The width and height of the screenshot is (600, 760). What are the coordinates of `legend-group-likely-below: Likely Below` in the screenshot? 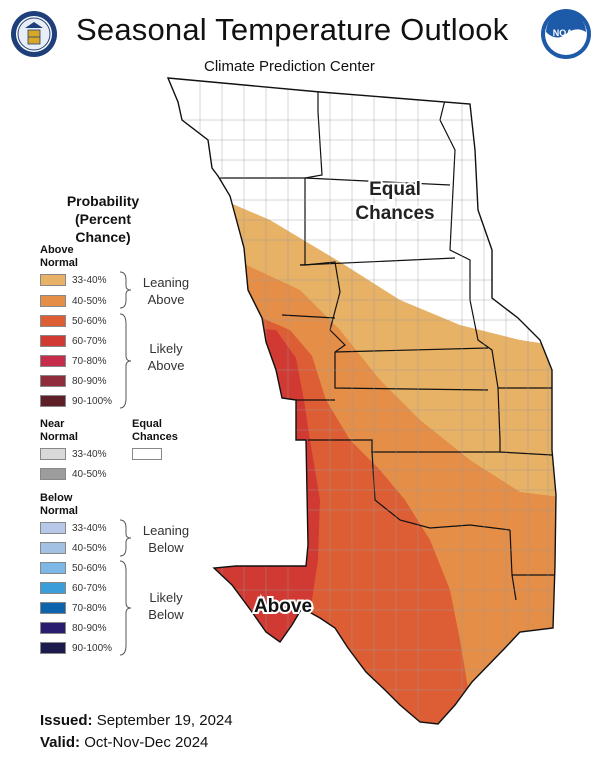 It's located at (166, 606).